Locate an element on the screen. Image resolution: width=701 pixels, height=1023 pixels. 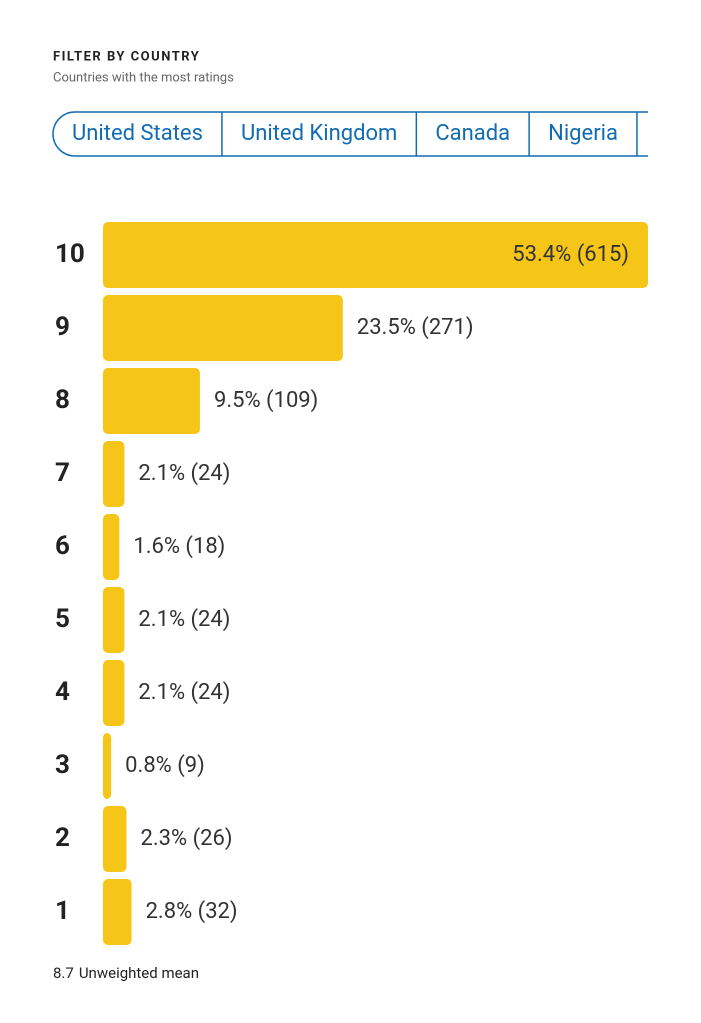
rating-label: 3 is located at coordinates (62, 765).